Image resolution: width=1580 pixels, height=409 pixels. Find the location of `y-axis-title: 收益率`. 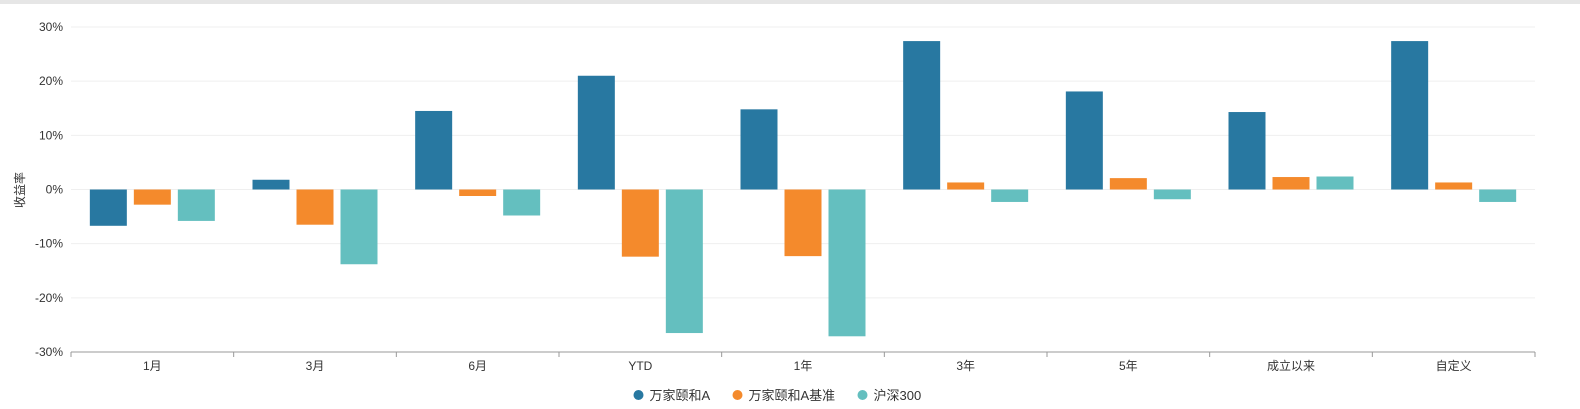

y-axis-title: 收益率 is located at coordinates (19, 190).